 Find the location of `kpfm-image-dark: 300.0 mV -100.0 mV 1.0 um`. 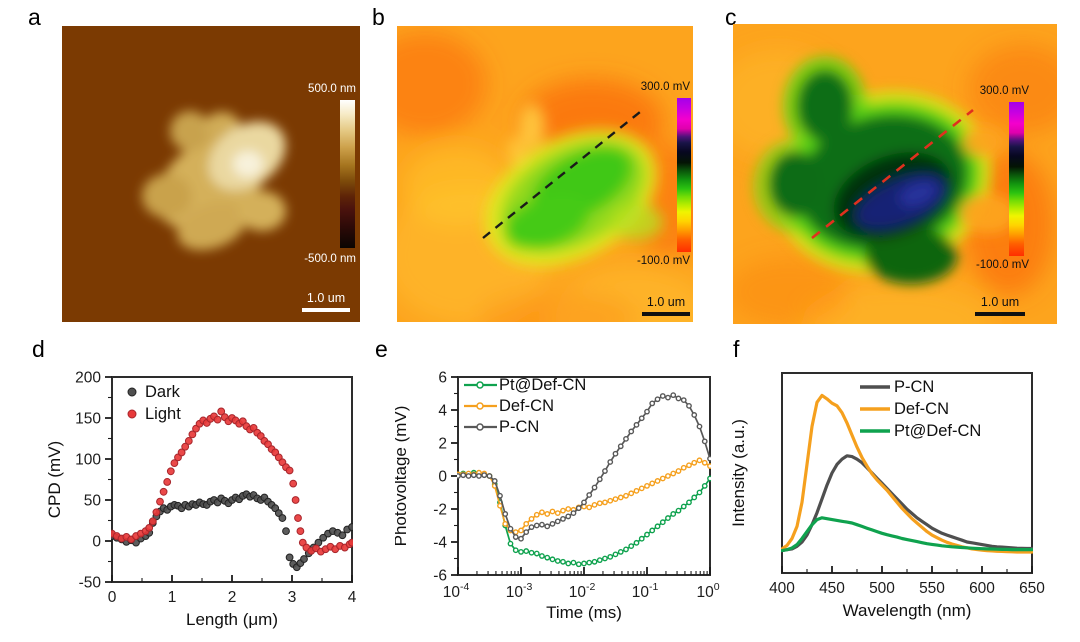

kpfm-image-dark: 300.0 mV -100.0 mV 1.0 um is located at coordinates (545, 174).